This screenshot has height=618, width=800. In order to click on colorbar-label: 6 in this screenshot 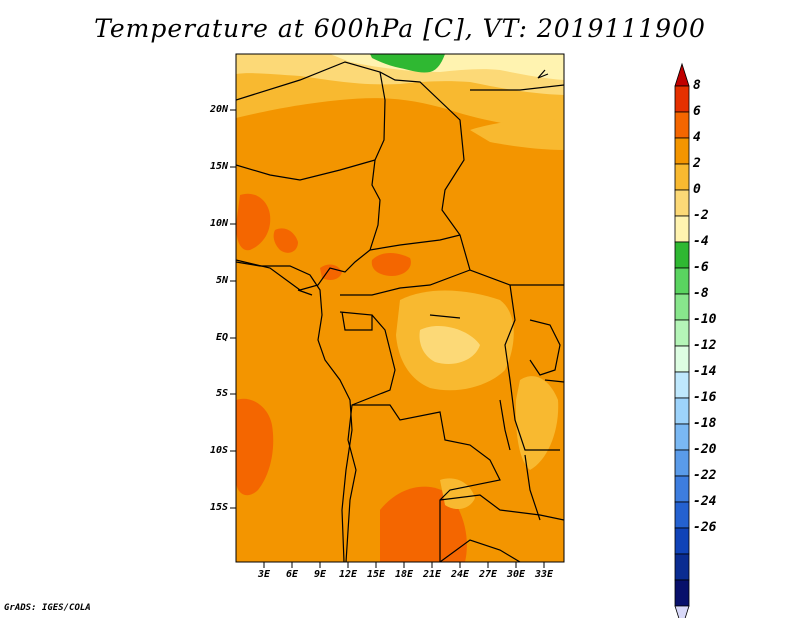, I will do `click(697, 111)`.